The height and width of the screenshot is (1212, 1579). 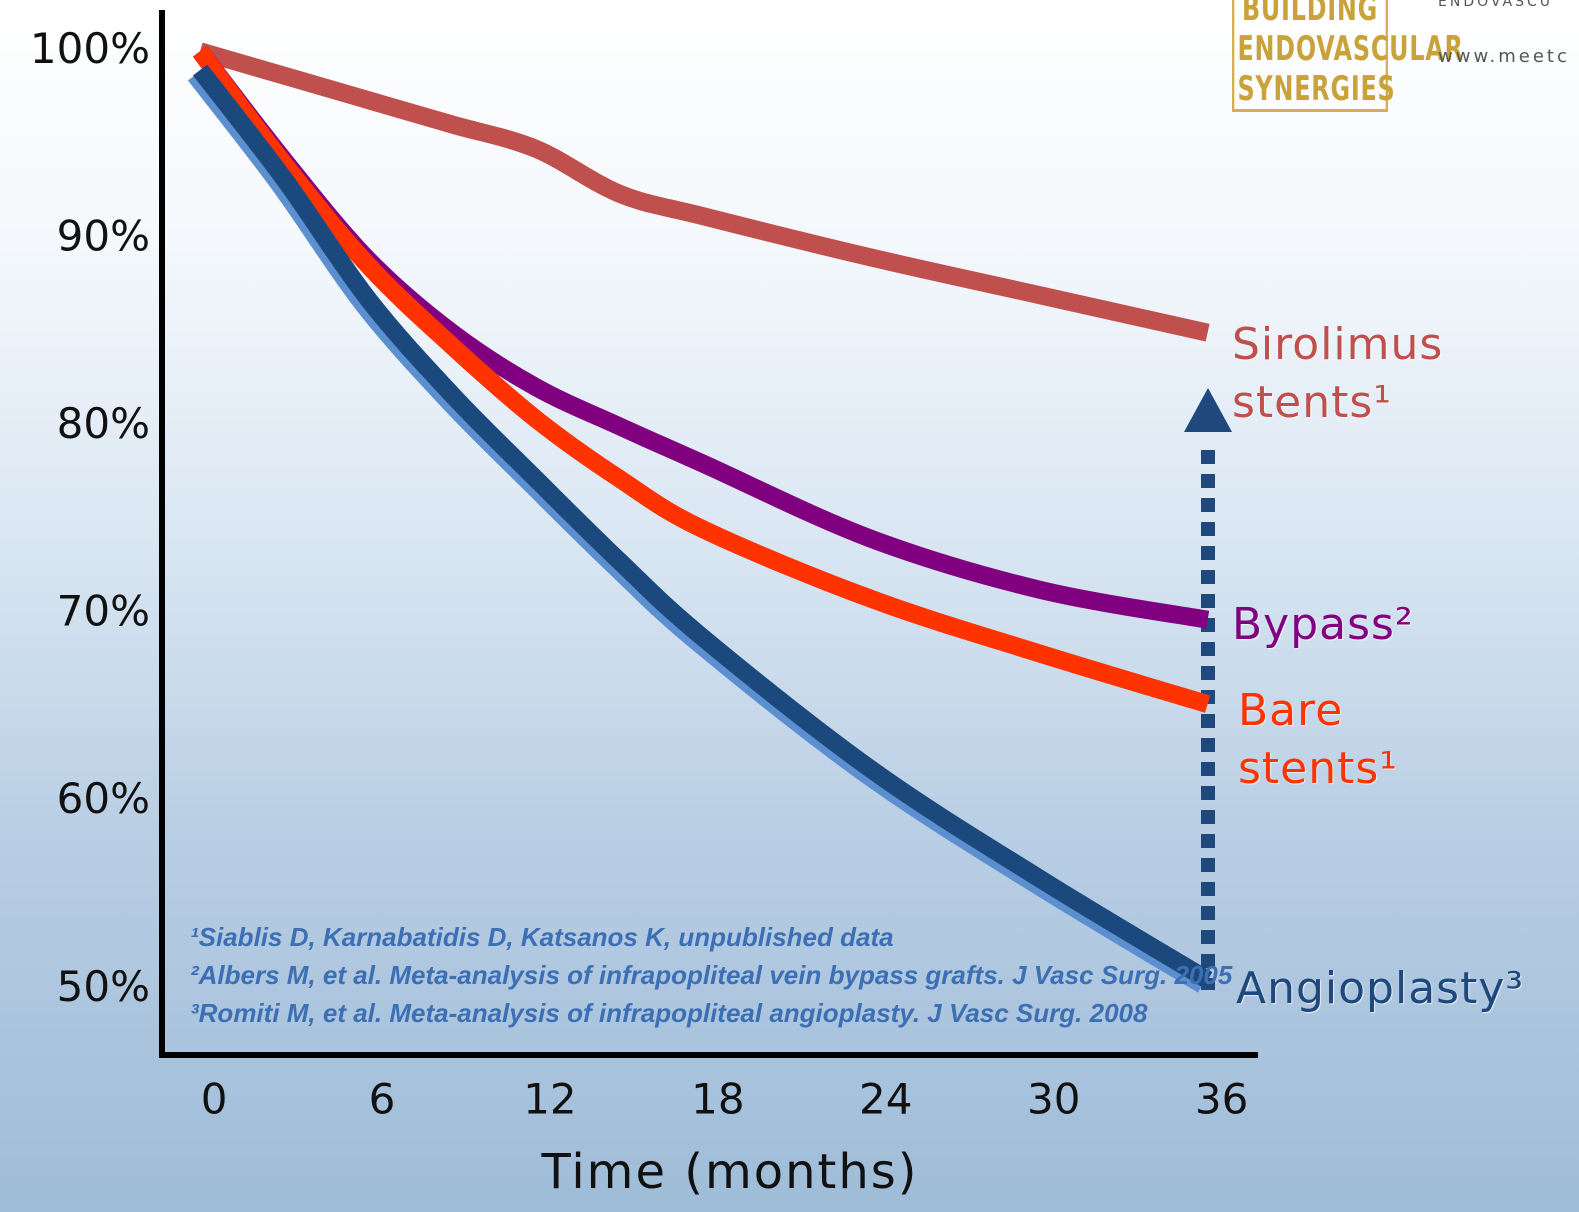 I want to click on x-tick-label: 36, so click(x=1221, y=1099).